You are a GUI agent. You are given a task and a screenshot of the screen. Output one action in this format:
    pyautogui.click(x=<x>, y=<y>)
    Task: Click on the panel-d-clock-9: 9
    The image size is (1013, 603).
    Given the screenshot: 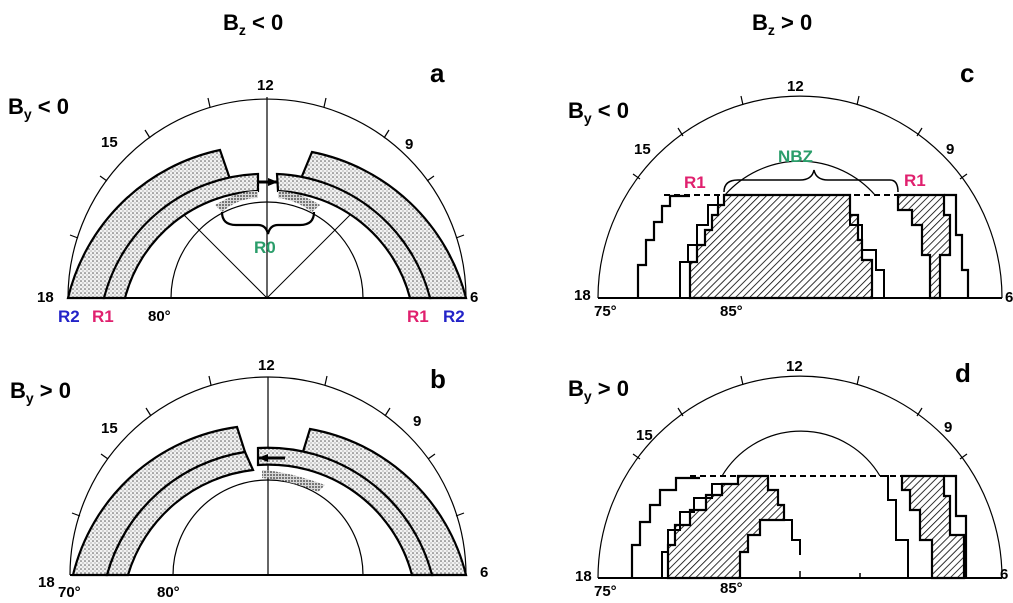 What is the action you would take?
    pyautogui.click(x=948, y=427)
    